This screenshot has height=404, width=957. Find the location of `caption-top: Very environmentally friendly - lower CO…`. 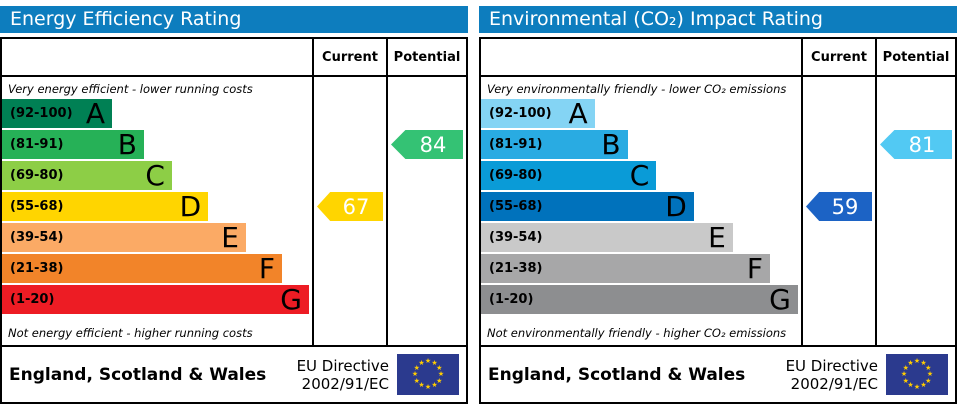

caption-top: Very environmentally friendly - lower CO… is located at coordinates (637, 89).